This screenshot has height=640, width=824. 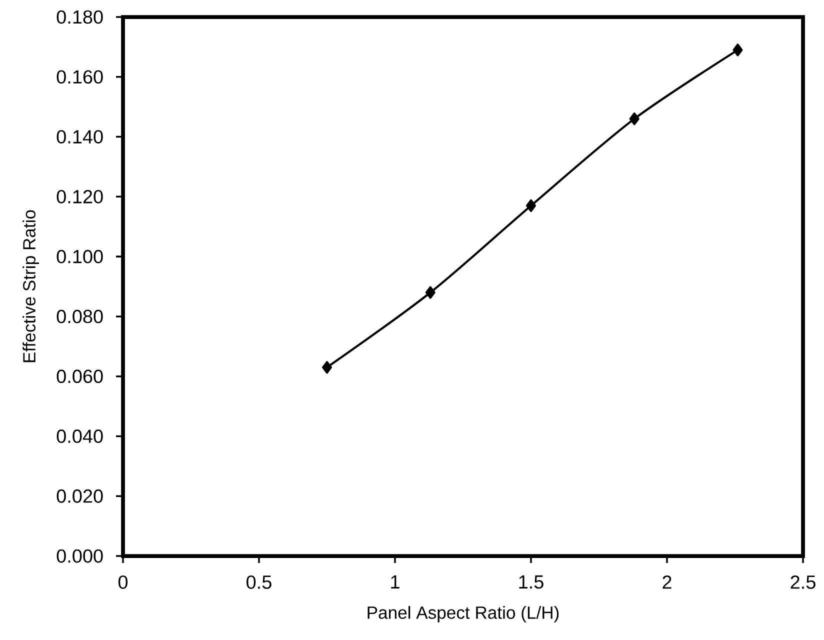 I want to click on y-tick-label: 0.000, so click(x=79, y=556).